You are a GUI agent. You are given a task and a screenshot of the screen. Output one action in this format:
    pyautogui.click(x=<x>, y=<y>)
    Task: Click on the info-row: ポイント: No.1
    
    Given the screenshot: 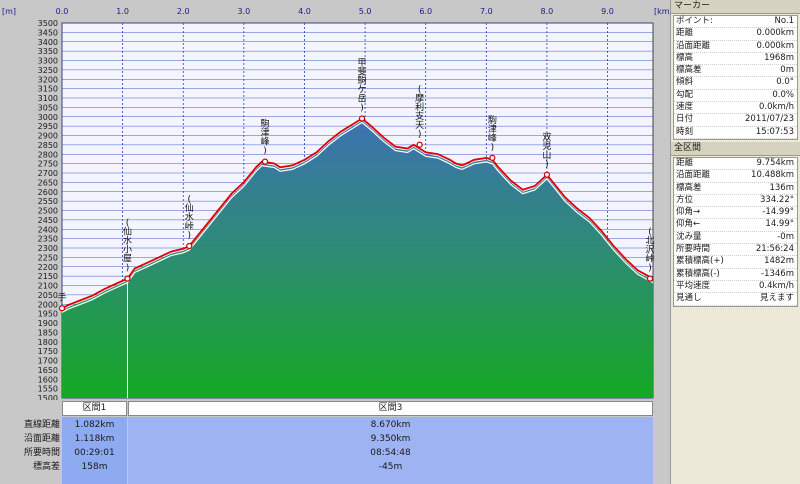 What is the action you would take?
    pyautogui.click(x=735, y=22)
    